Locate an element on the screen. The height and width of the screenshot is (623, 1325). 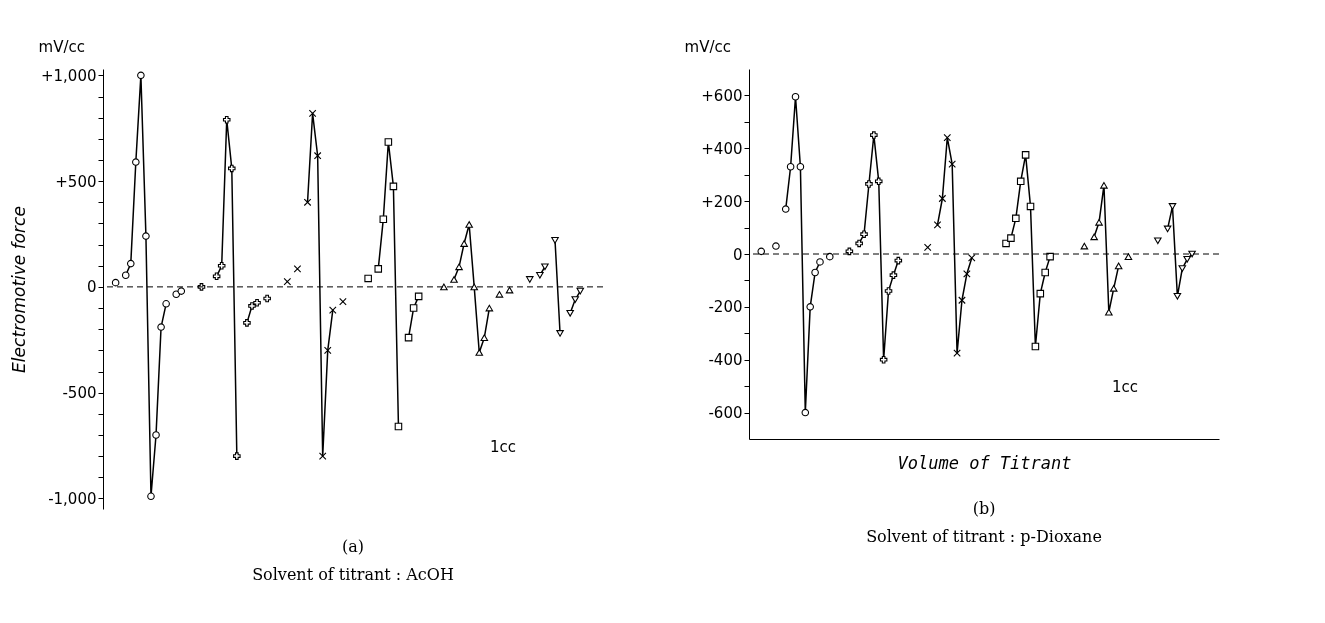
y-tick-label: -200 is located at coordinates (725, 307).